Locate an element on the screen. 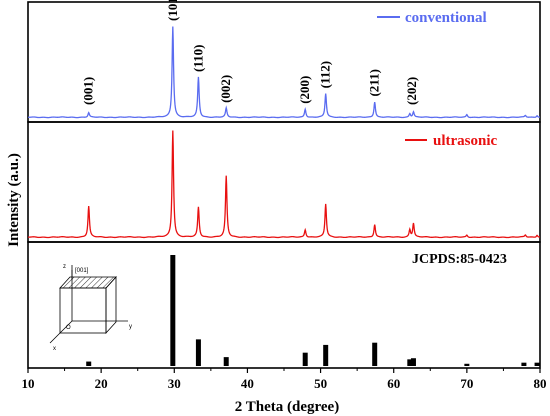 The width and height of the screenshot is (550, 416). peak-label-5: (112) is located at coordinates (325, 74).